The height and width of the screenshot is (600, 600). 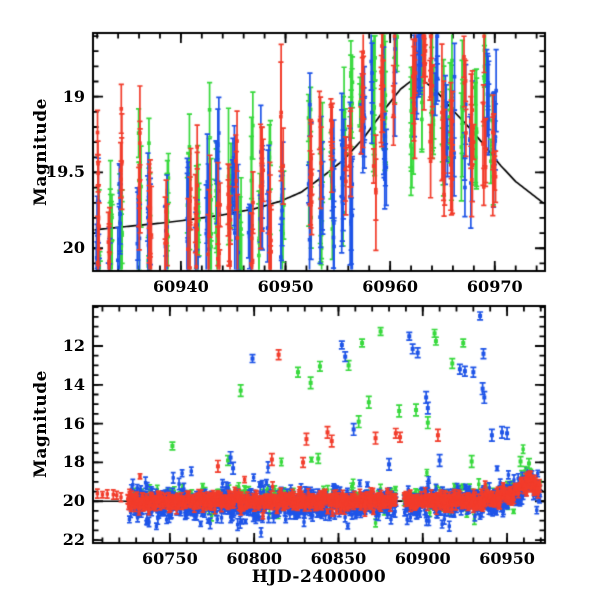 I want to click on x-tick-label: 60940, so click(x=181, y=286).